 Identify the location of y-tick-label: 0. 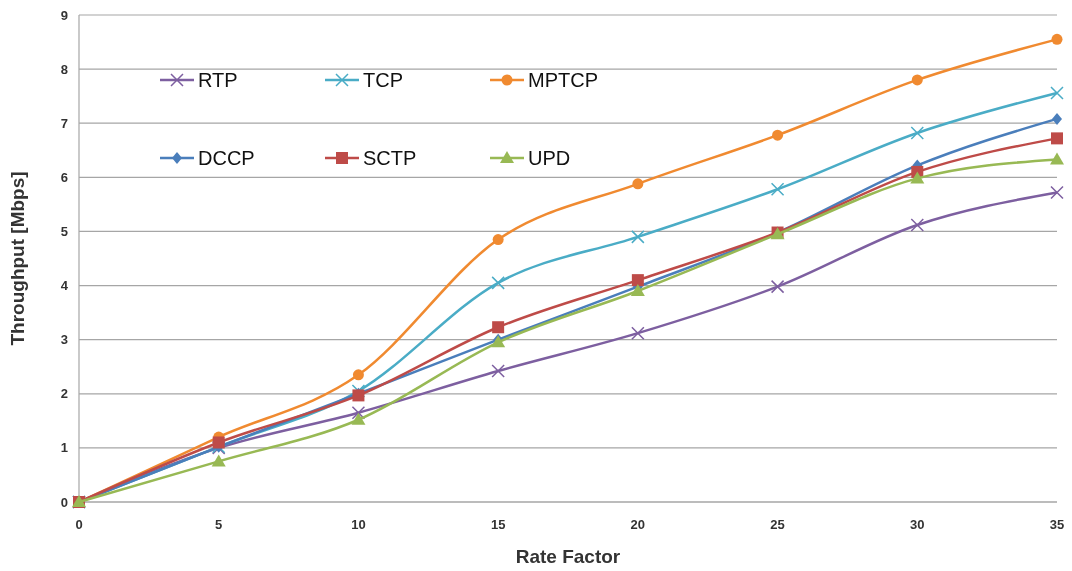
(64, 502).